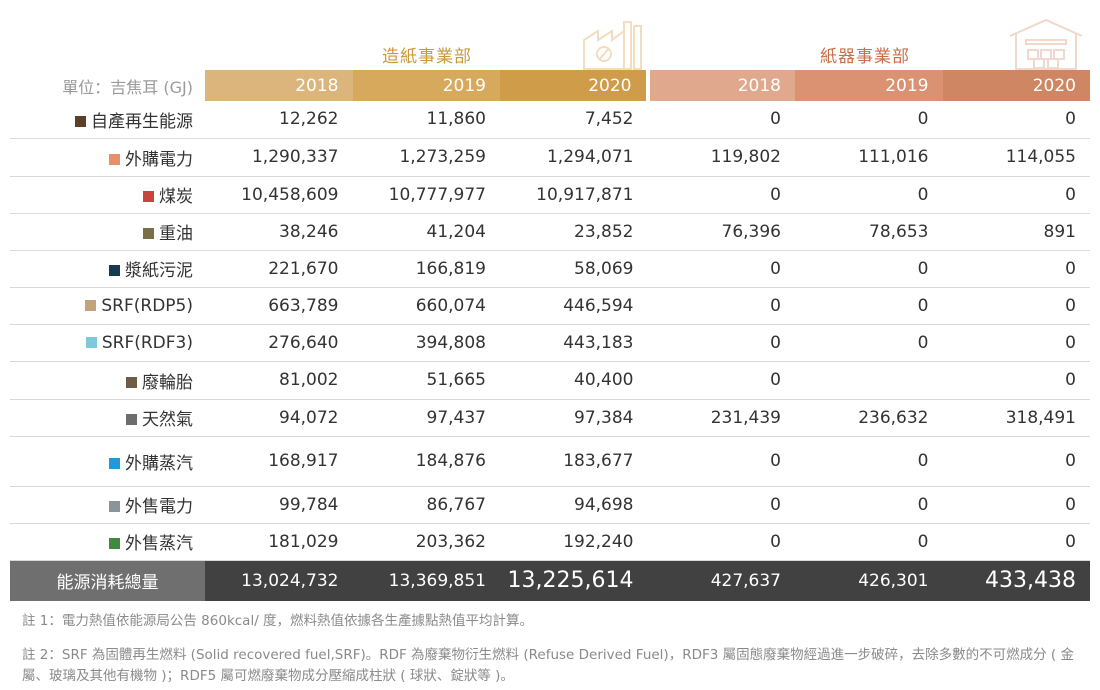 Image resolution: width=1100 pixels, height=690 pixels. I want to click on row-label-cell: 天然氣, so click(107, 418).